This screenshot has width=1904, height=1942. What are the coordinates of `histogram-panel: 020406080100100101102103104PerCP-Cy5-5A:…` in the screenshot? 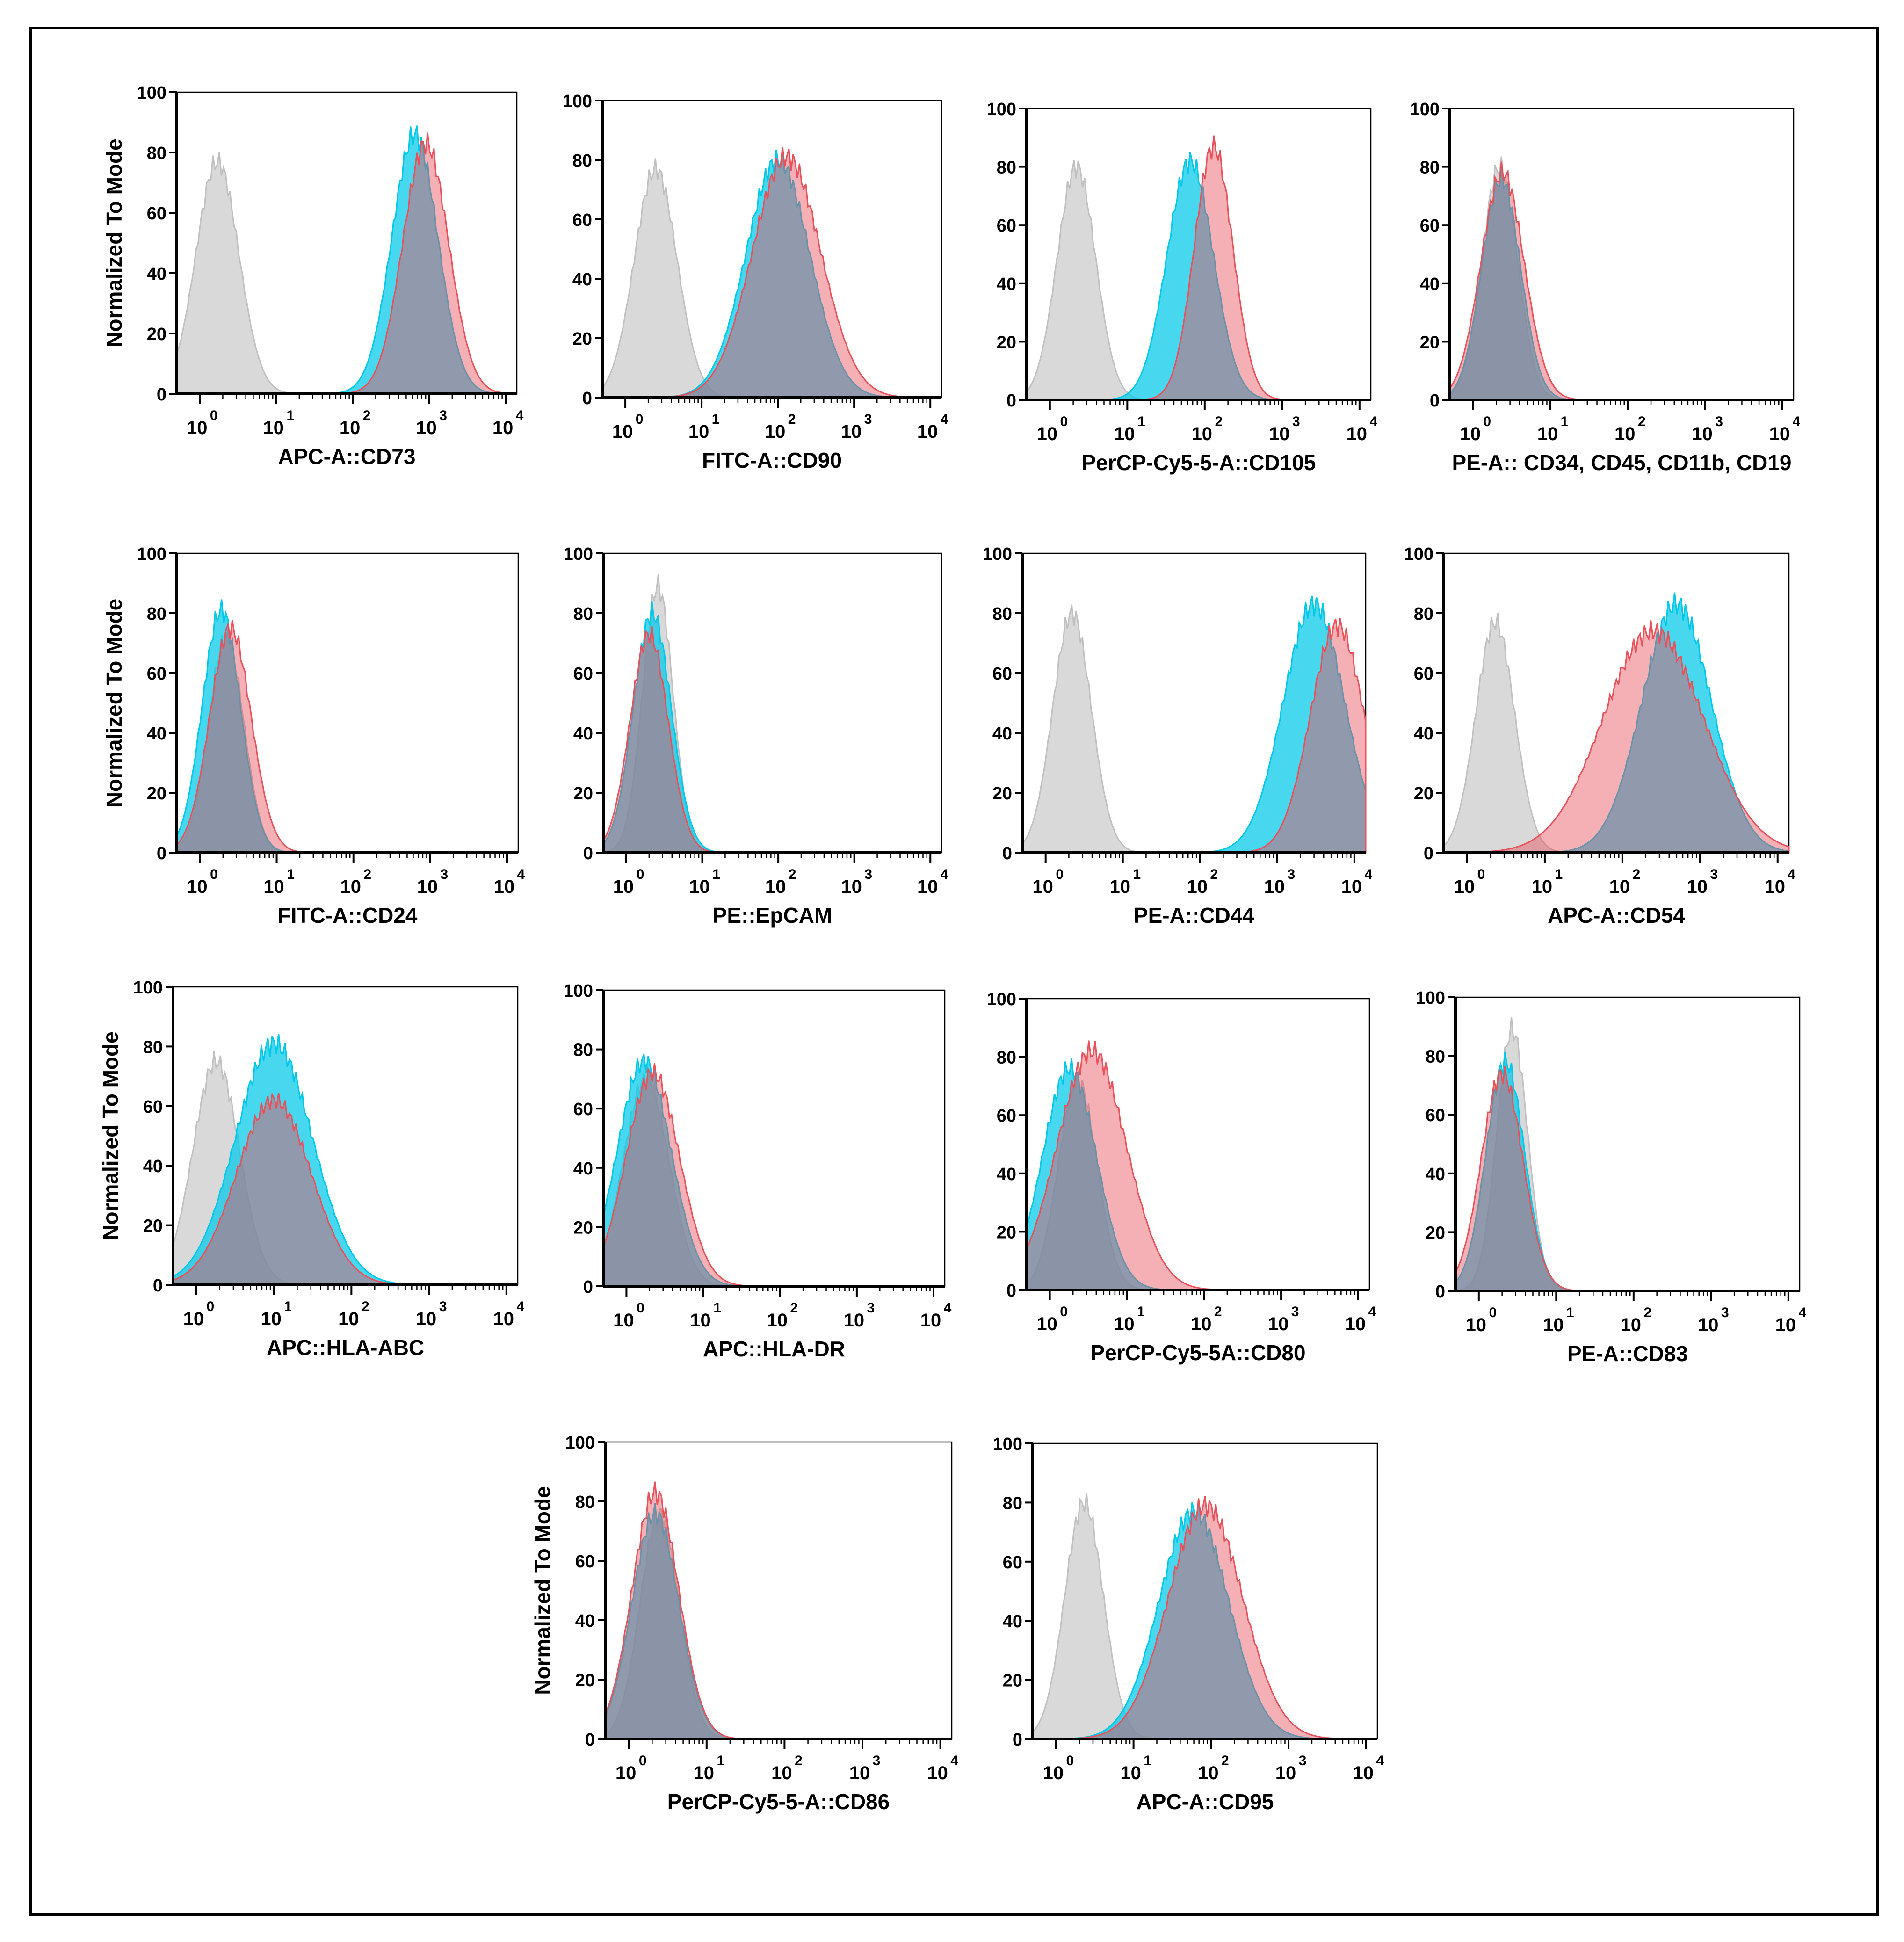 It's located at (1182, 1177).